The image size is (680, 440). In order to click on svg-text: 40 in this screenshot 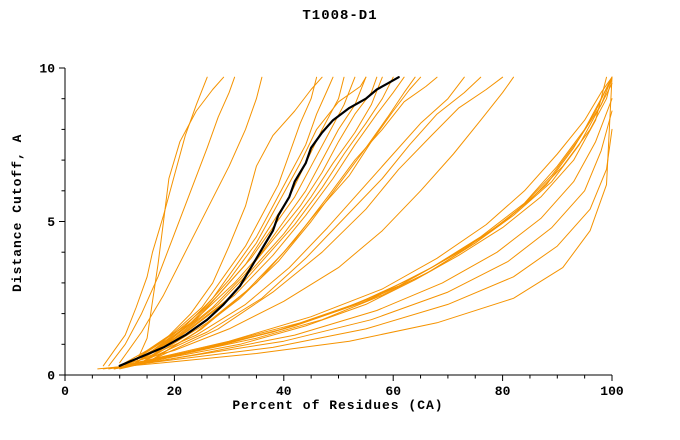, I will do `click(284, 391)`.